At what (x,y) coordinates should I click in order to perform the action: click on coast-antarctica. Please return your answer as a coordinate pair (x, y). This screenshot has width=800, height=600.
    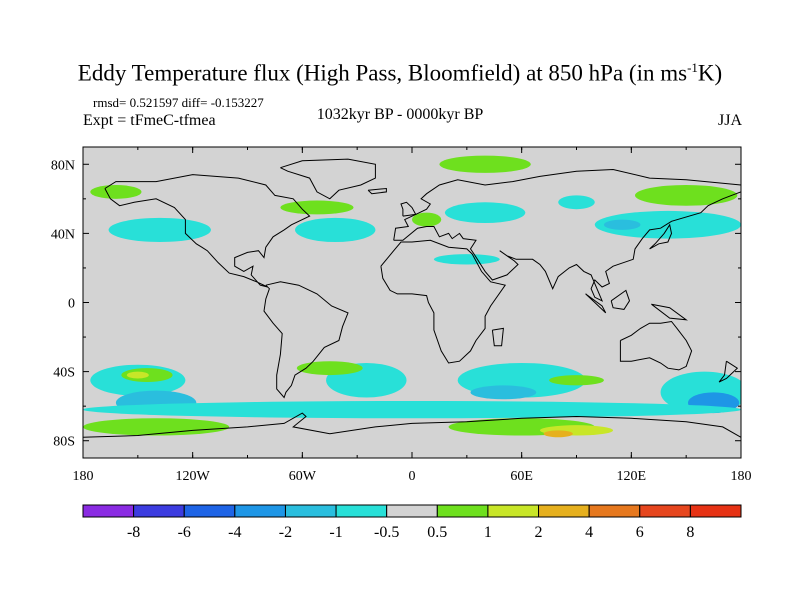
    Looking at the image, I should click on (412, 425).